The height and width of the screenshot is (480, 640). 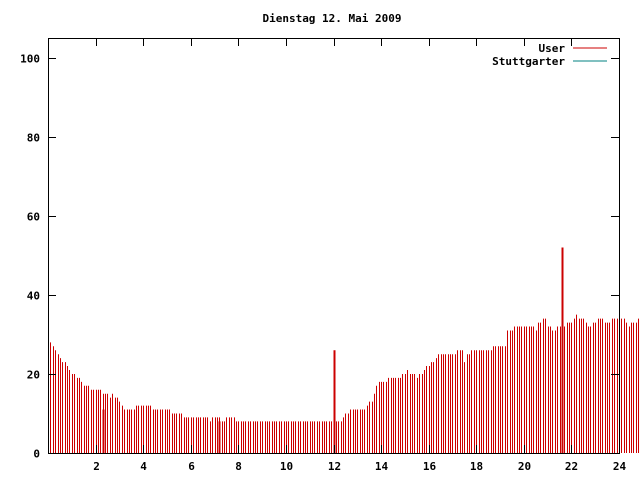 I want to click on x-tick-label: 22, so click(x=571, y=466).